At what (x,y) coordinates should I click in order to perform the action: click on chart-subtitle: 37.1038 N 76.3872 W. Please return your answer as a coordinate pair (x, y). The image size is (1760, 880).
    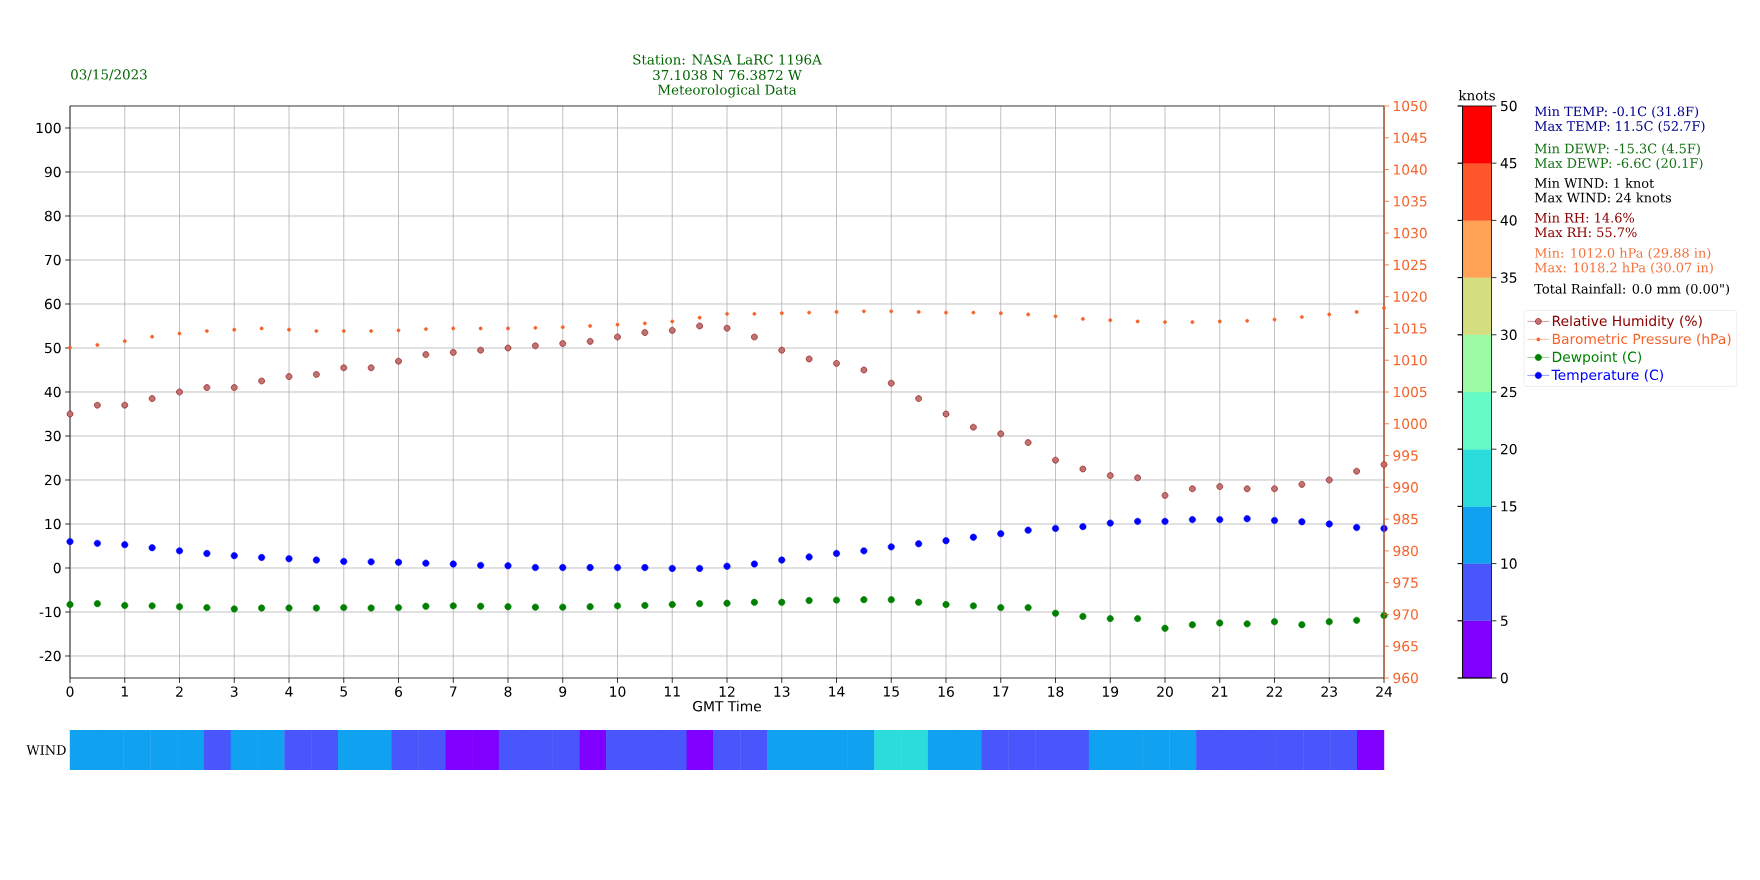
    Looking at the image, I should click on (727, 75).